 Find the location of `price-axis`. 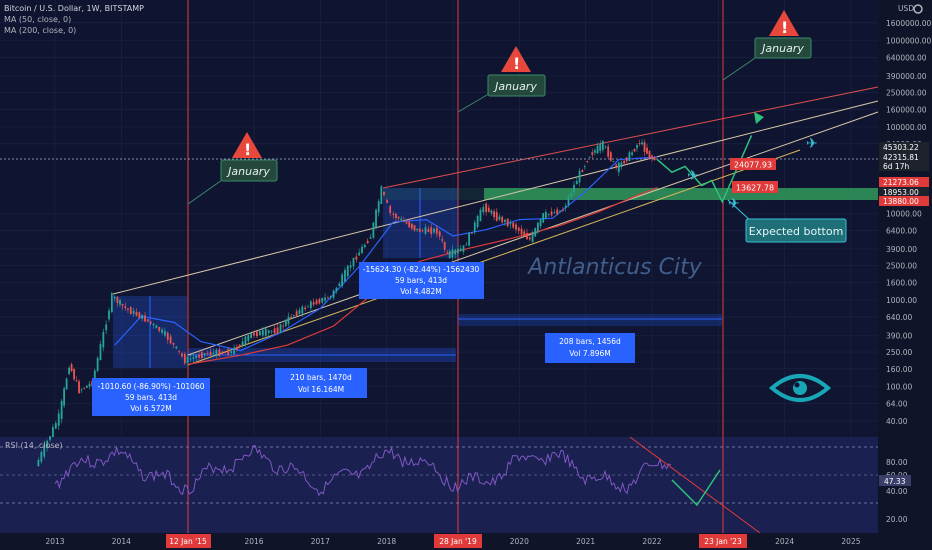

price-axis is located at coordinates (905, 266).